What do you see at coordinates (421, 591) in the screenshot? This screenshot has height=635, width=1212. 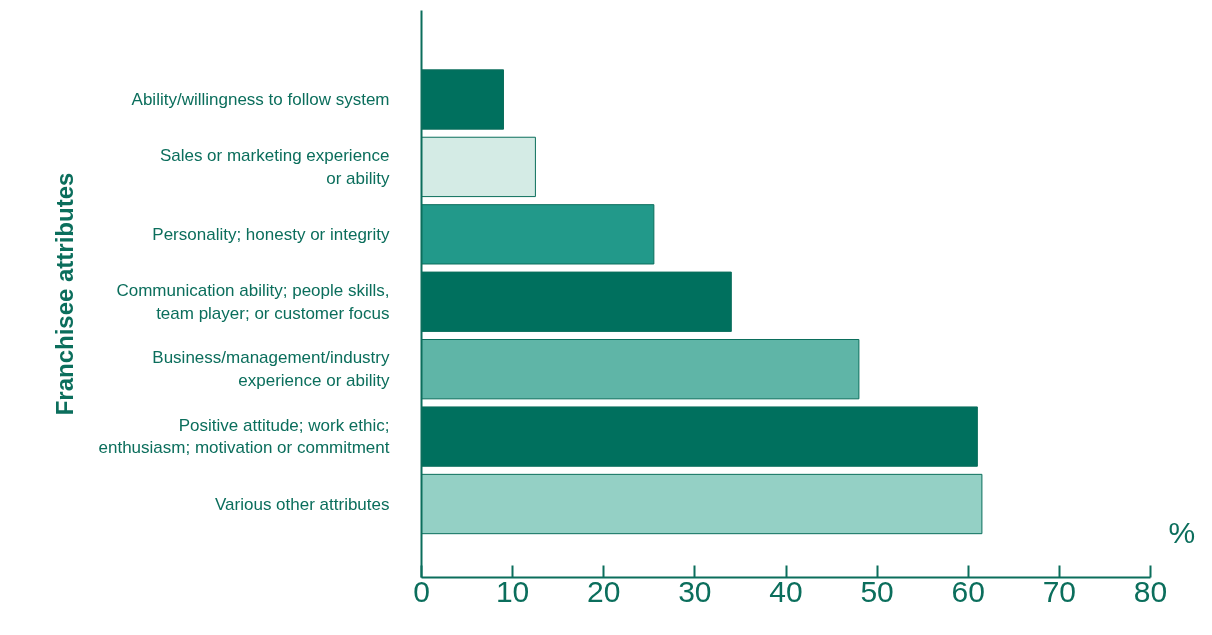 I see `x-tick-label: 0` at bounding box center [421, 591].